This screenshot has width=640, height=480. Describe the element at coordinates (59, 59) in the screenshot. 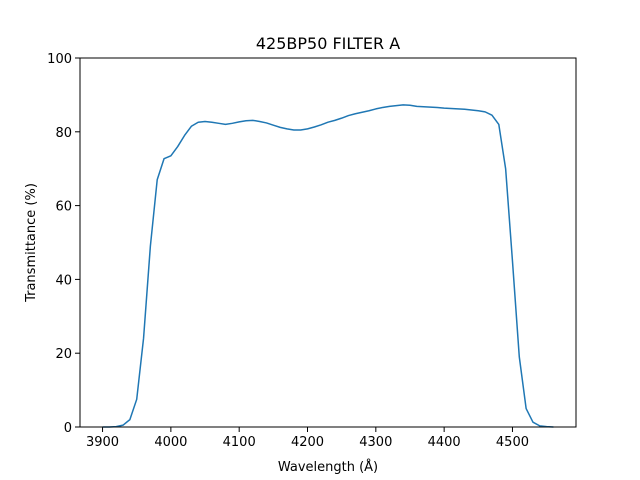

I see `y-tick-label: 100` at that location.